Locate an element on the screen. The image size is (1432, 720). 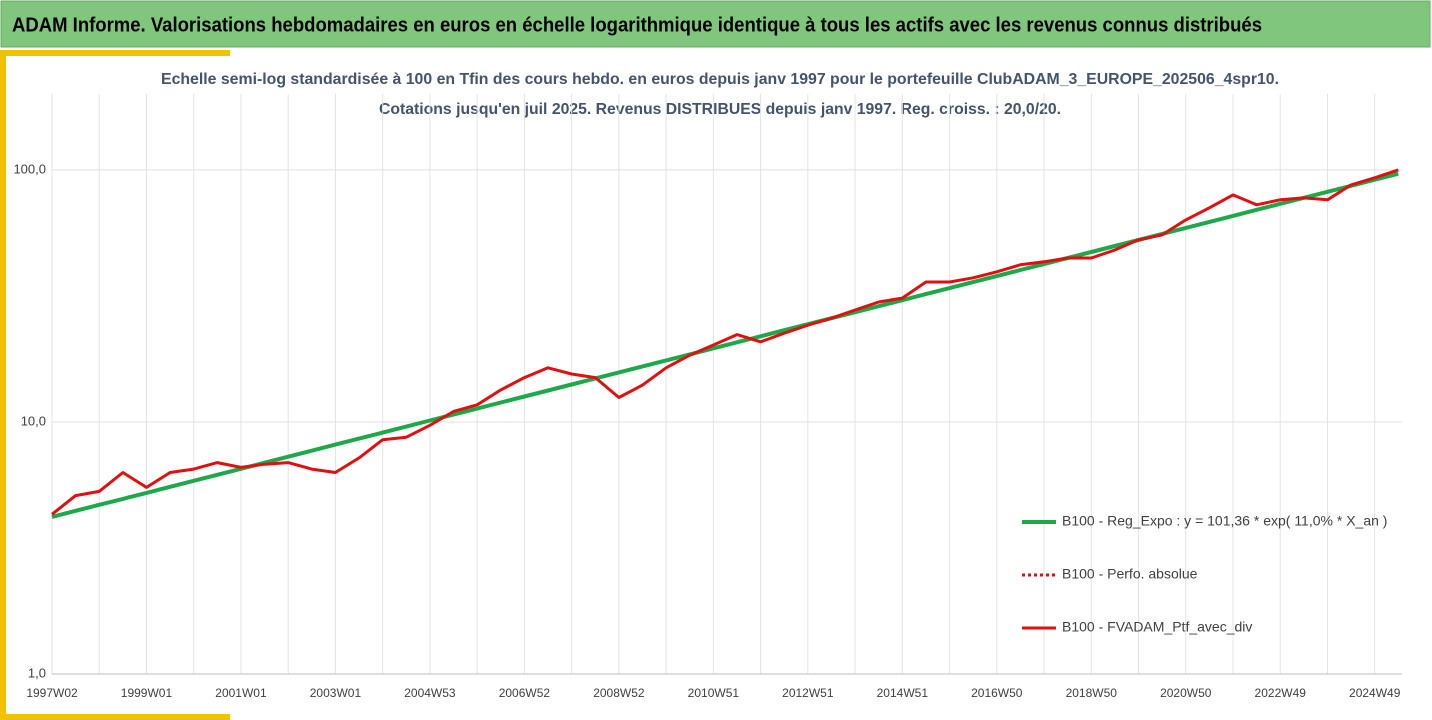
x-tick-label: 2012W51 is located at coordinates (808, 693).